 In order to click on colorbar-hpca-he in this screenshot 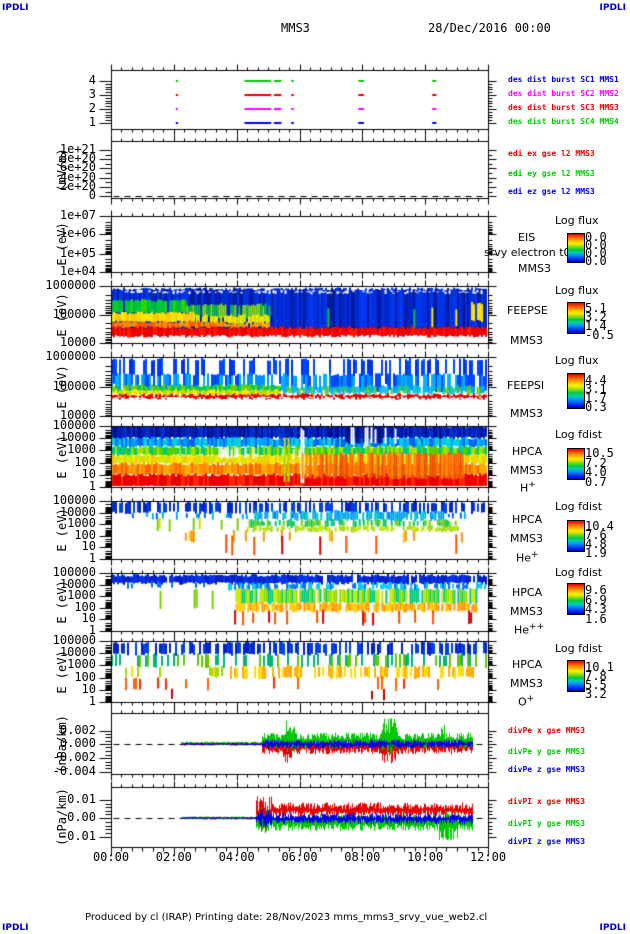, I will do `click(576, 536)`.